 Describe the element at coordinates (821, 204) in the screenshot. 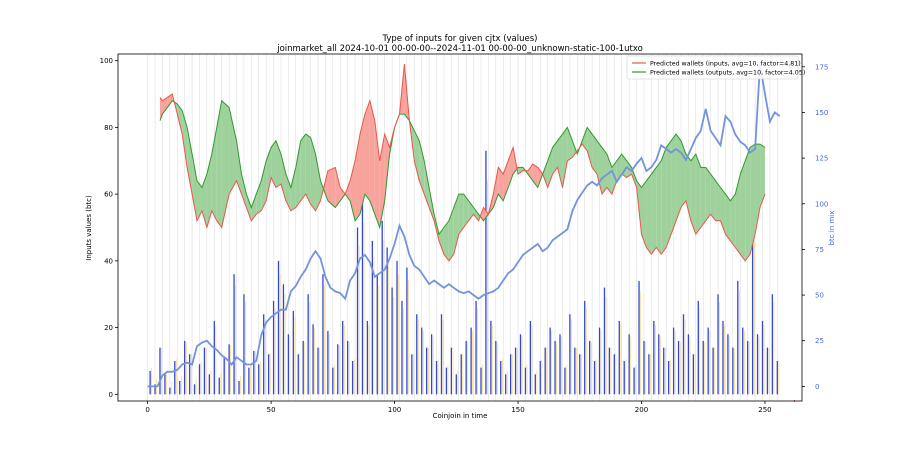

I see `y2-tick-label: 100` at that location.